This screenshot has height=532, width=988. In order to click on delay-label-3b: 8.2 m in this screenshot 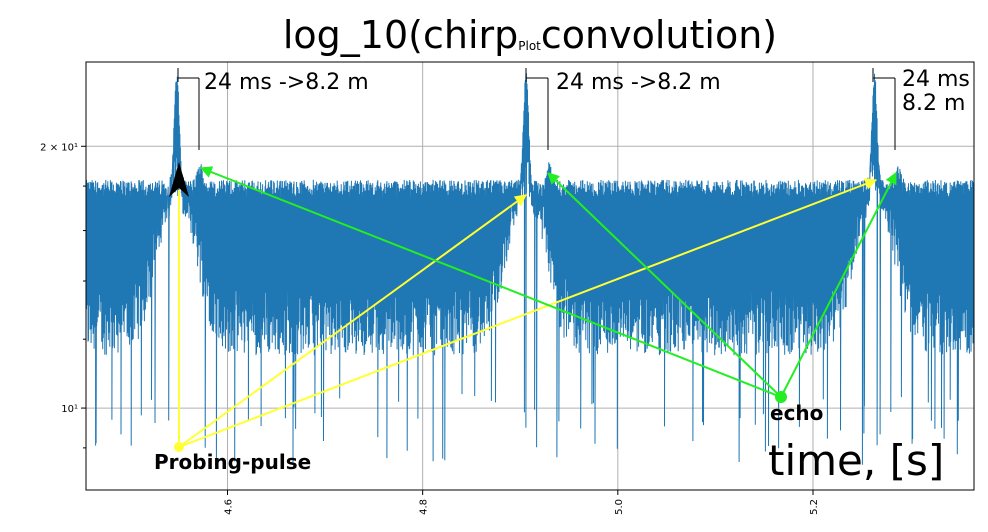, I will do `click(933, 103)`.